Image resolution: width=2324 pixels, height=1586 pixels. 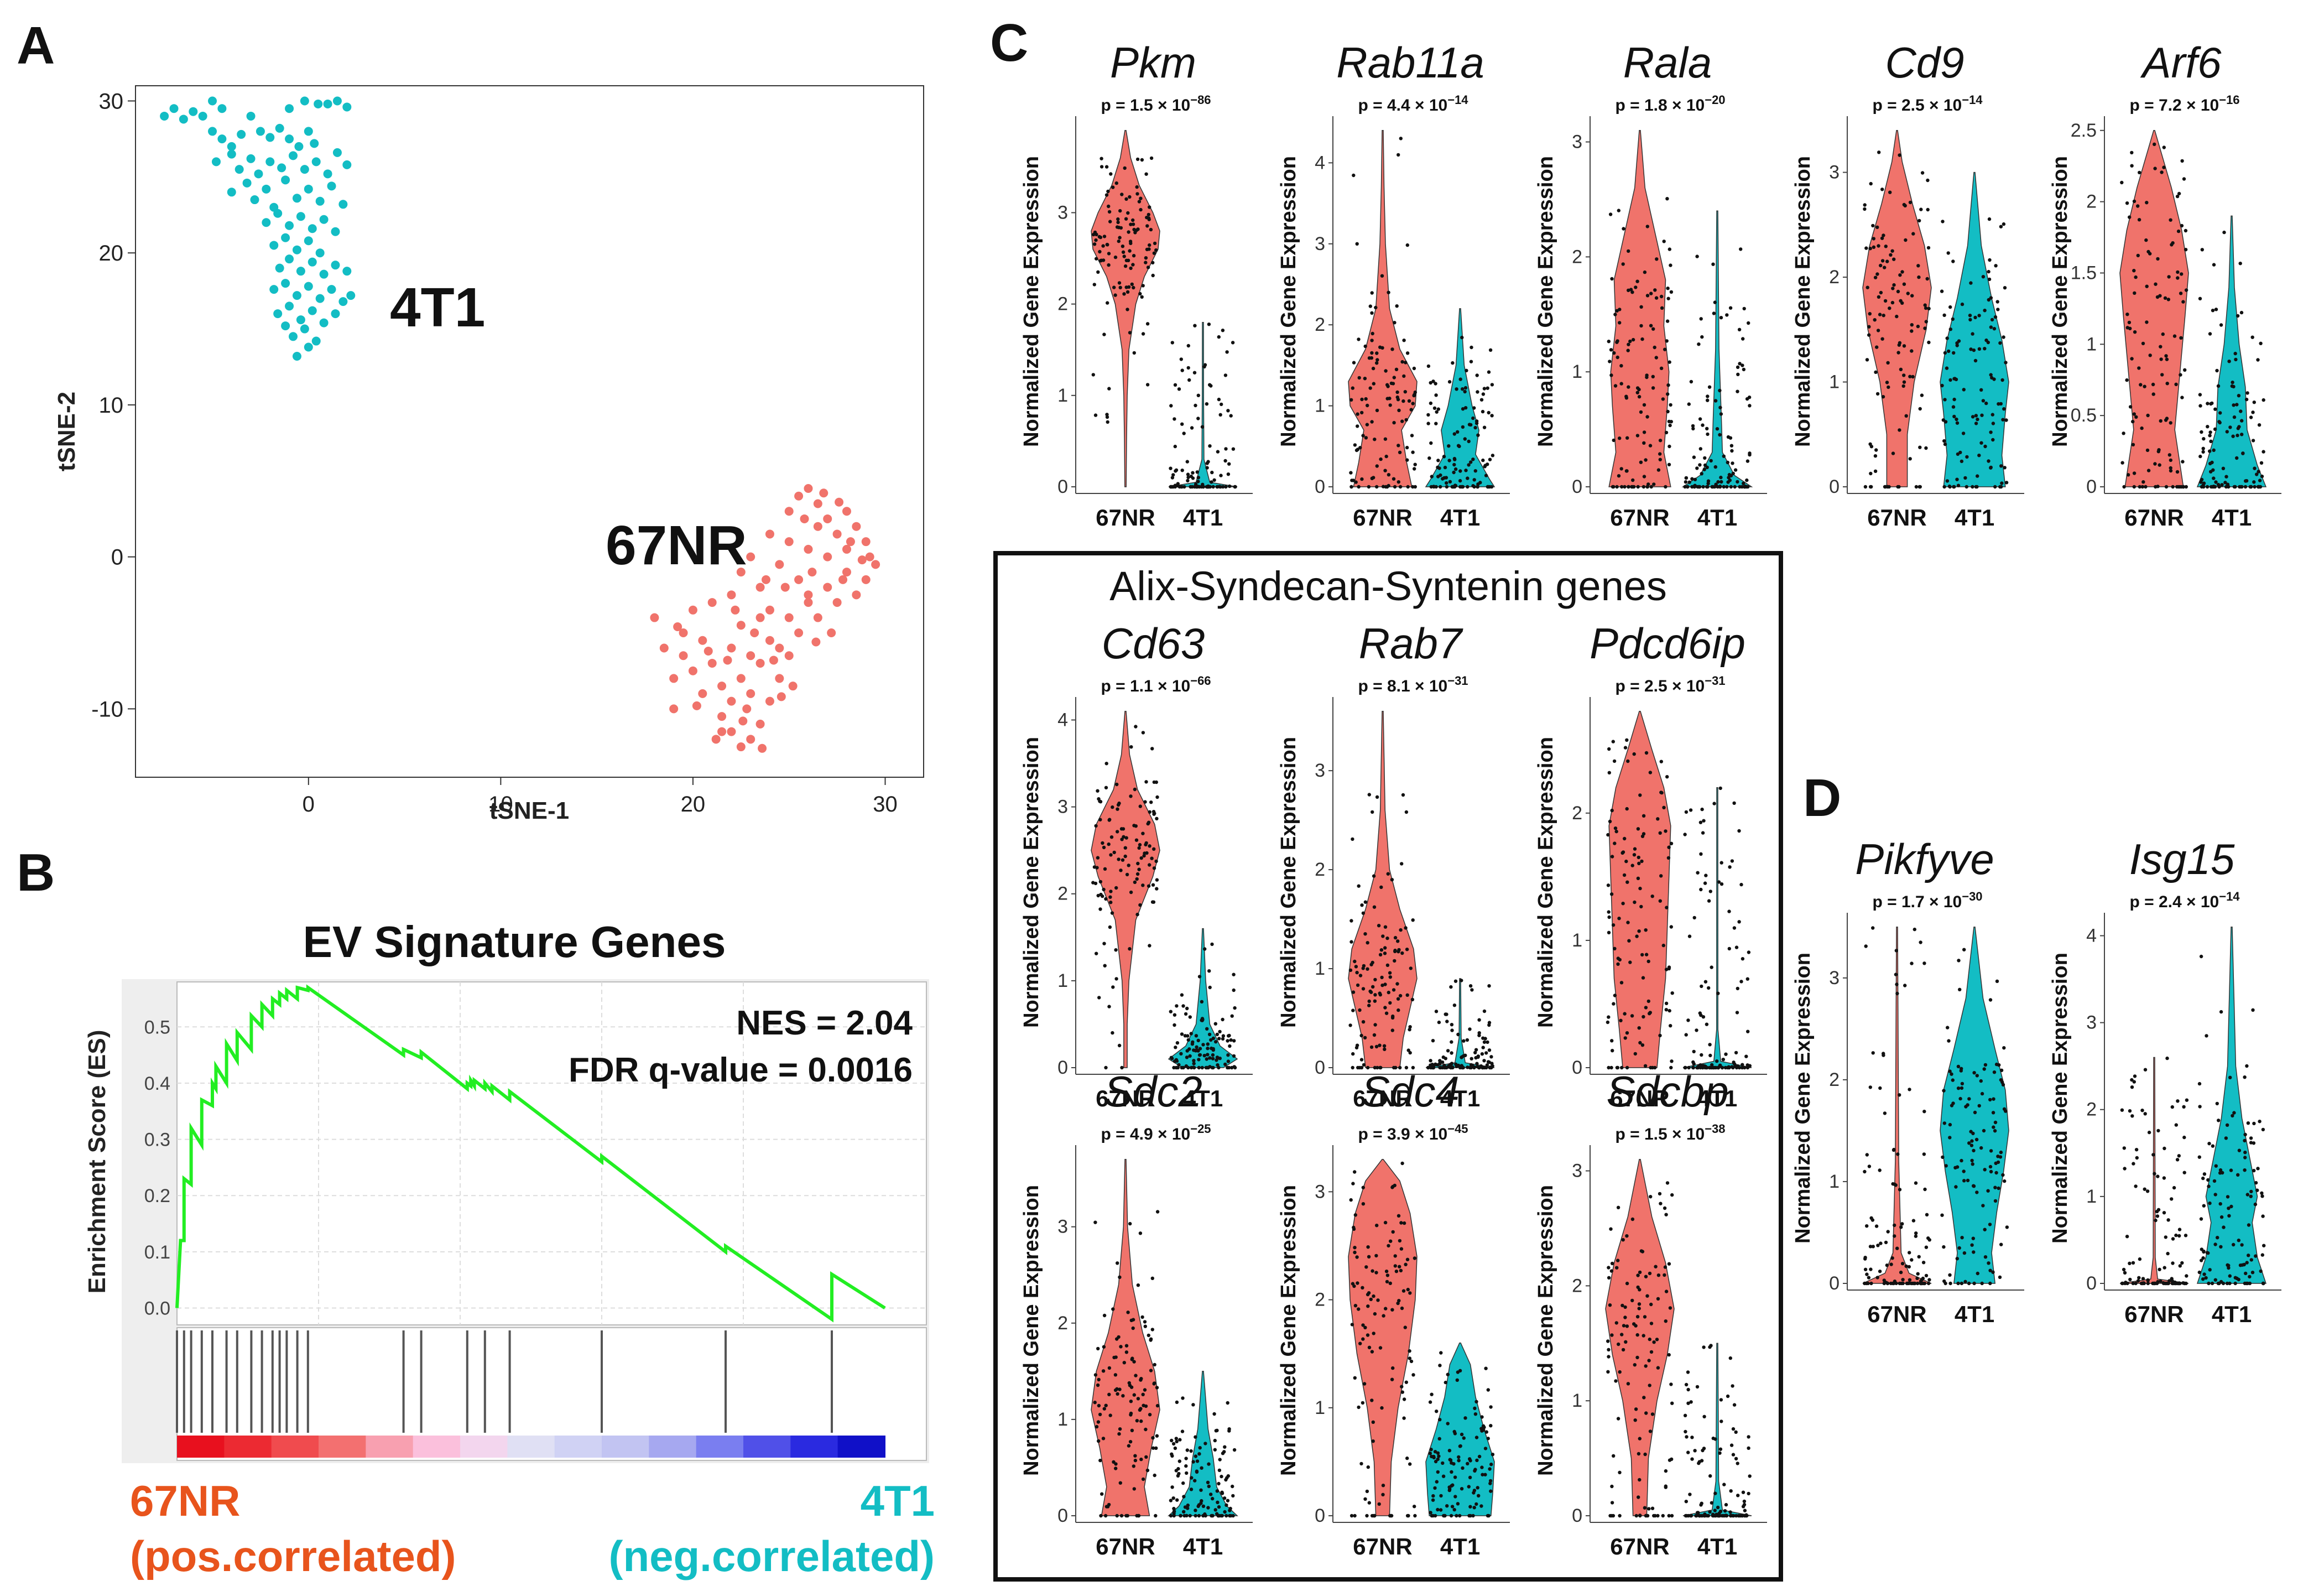 I want to click on gsea-y-tick-label: 0.2, so click(x=157, y=1196).